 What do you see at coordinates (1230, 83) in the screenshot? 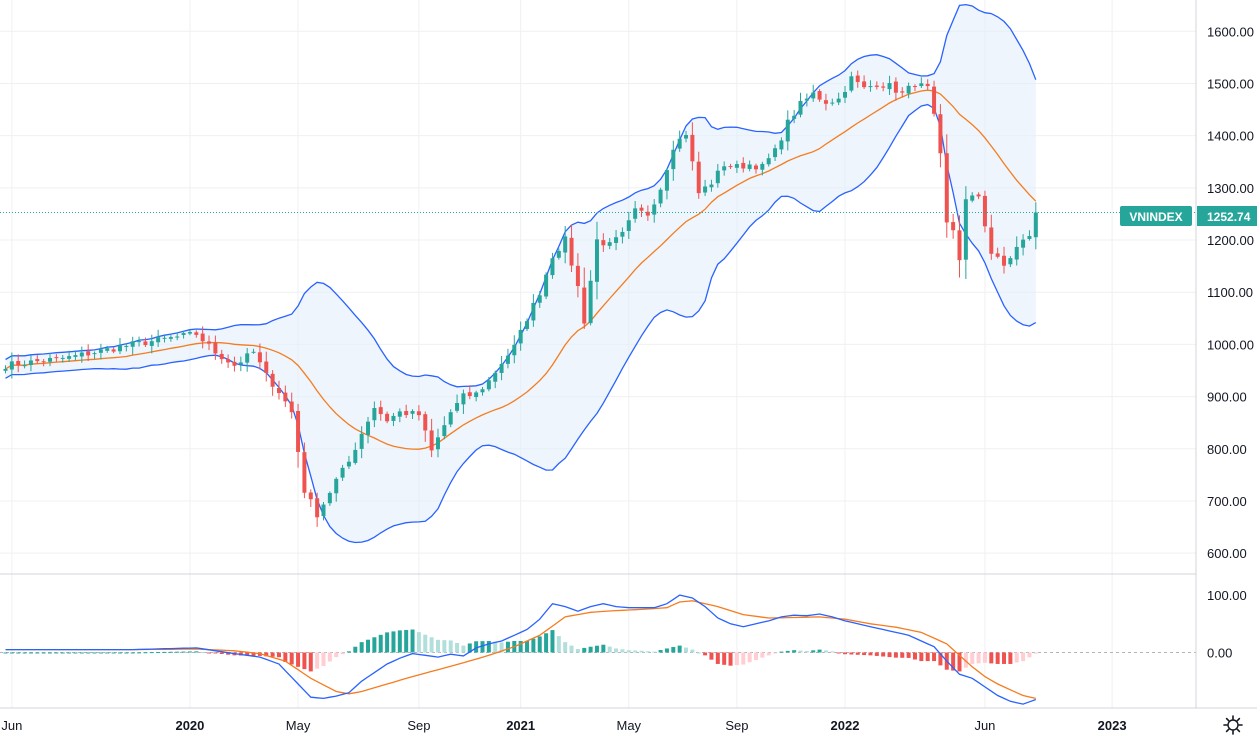
I see `price-axis-label: 1500.00` at bounding box center [1230, 83].